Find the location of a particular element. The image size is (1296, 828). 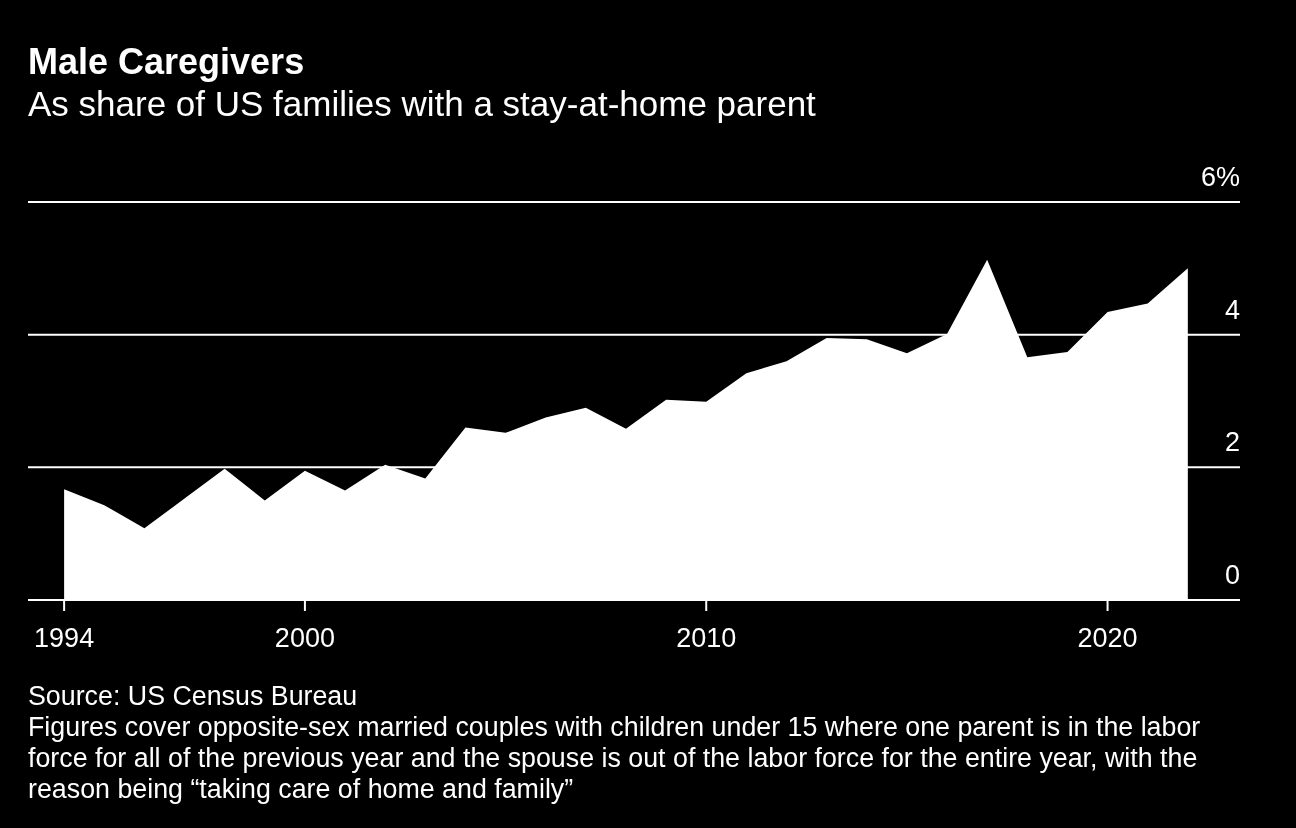

x-tick-label: 2010 is located at coordinates (706, 638).